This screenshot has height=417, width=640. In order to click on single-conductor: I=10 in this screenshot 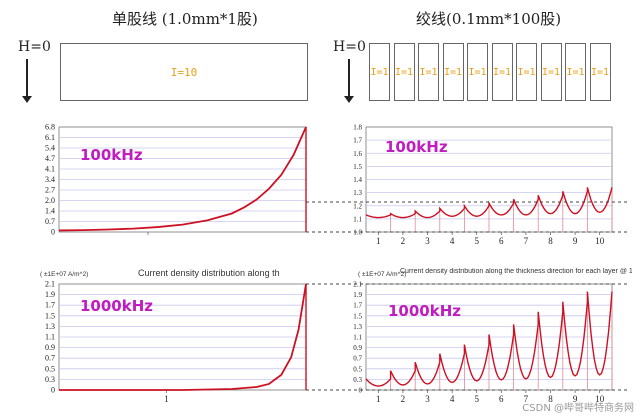, I will do `click(184, 72)`.